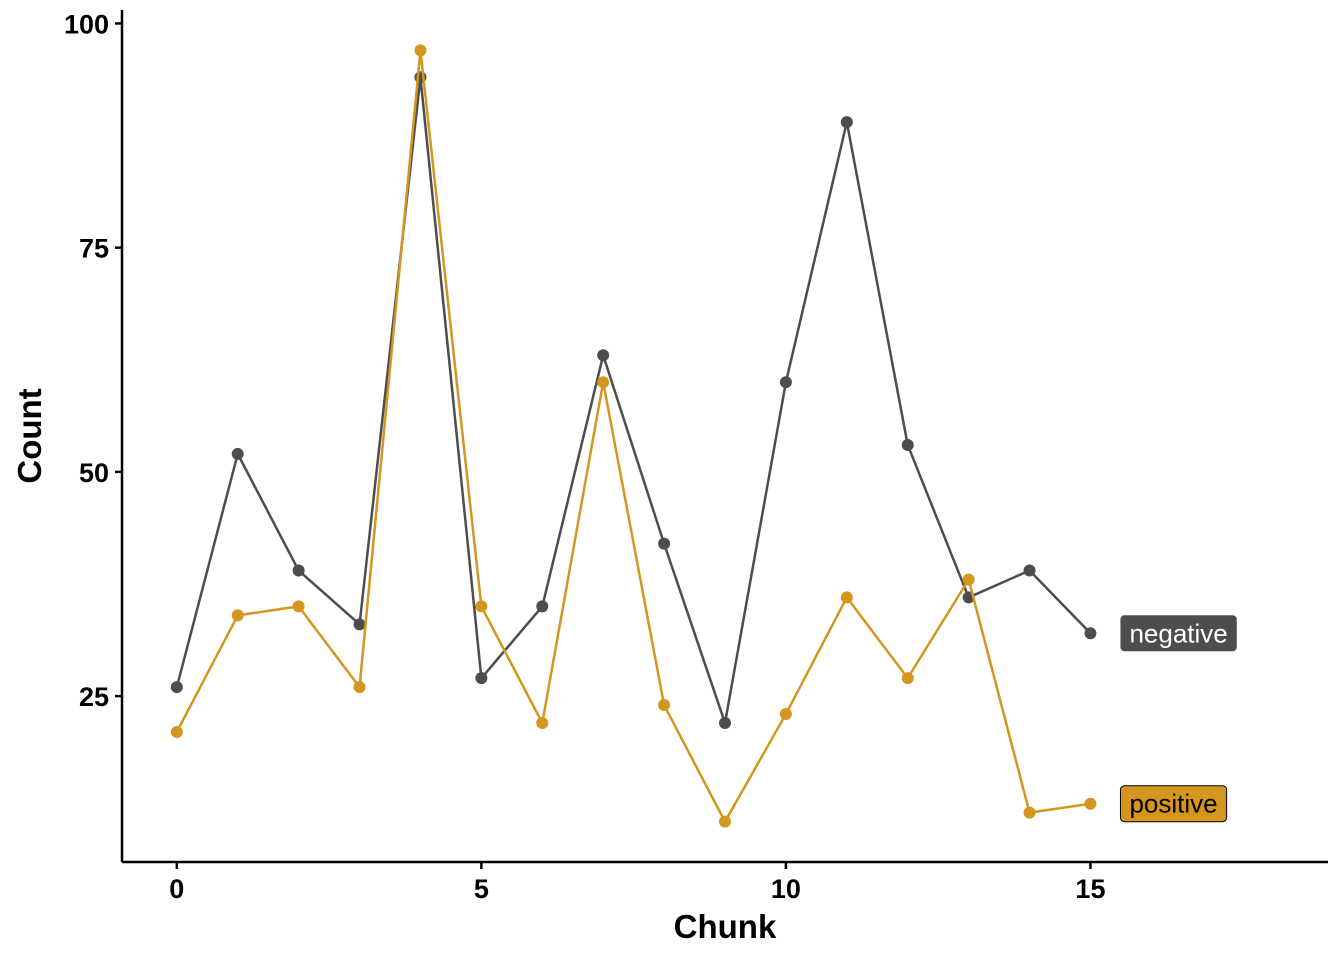  Describe the element at coordinates (725, 926) in the screenshot. I see `x-axis-title: Chunk` at that location.